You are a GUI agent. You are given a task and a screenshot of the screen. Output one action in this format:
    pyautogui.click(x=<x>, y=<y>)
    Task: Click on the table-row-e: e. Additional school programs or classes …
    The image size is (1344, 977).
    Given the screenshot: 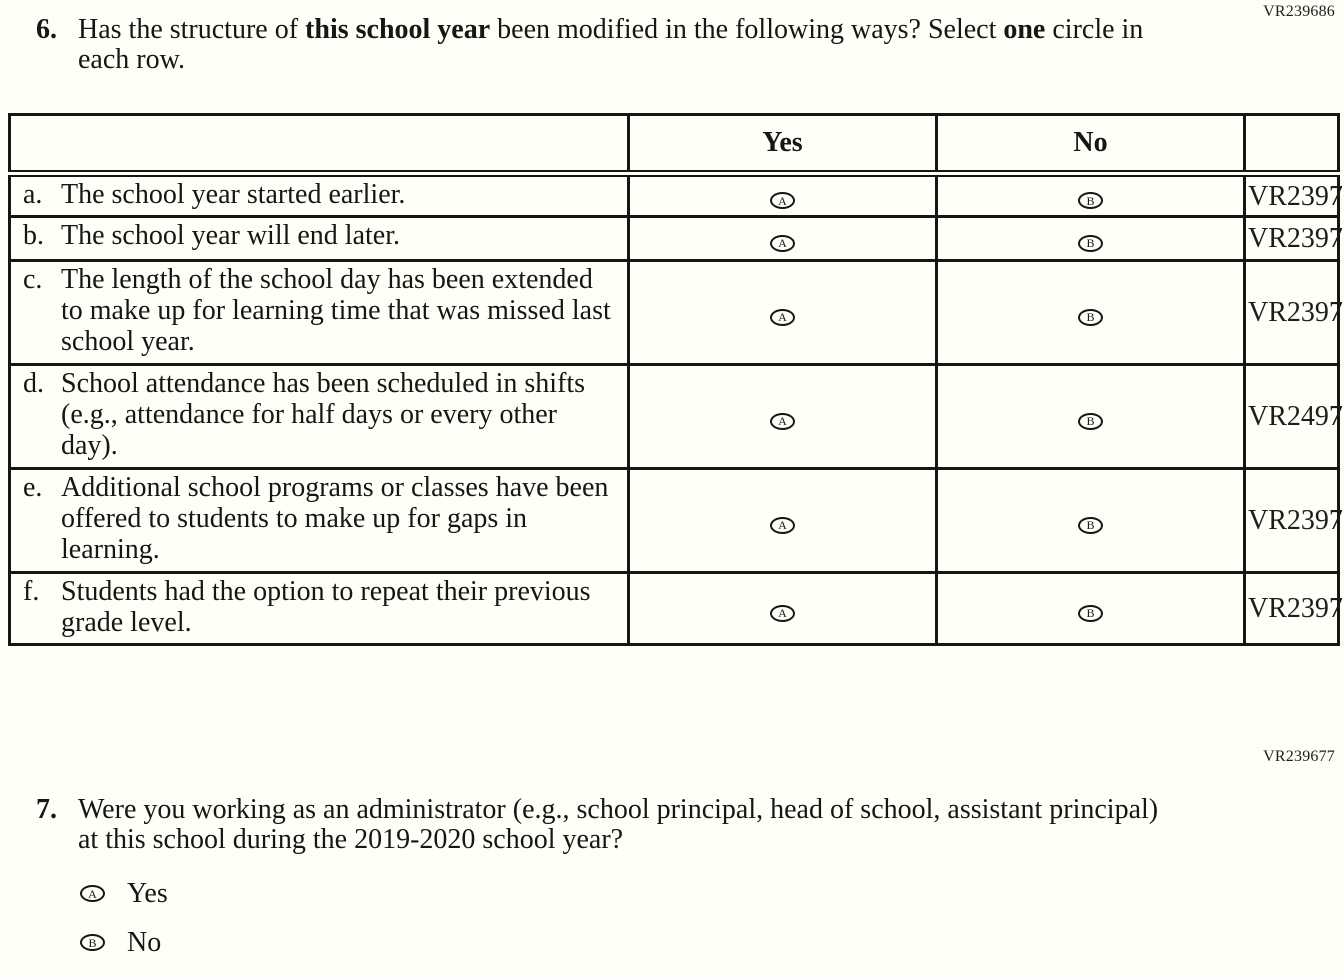 What is the action you would take?
    pyautogui.click(x=676, y=520)
    